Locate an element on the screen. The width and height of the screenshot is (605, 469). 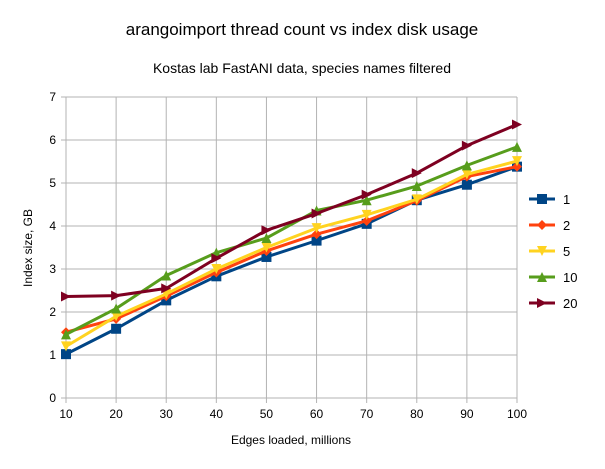
x-tick-label: 90 is located at coordinates (467, 414).